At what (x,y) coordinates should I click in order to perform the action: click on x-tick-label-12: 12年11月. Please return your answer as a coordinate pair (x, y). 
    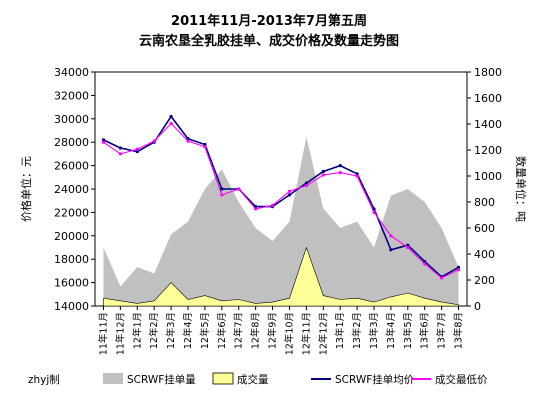
    Looking at the image, I should click on (306, 333).